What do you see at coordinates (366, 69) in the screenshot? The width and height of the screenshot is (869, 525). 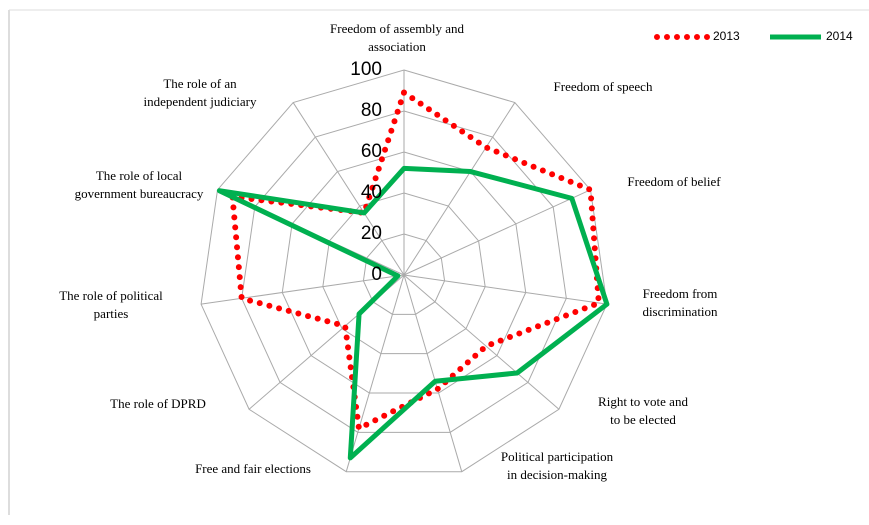 I see `y-tick-label: 100` at bounding box center [366, 69].